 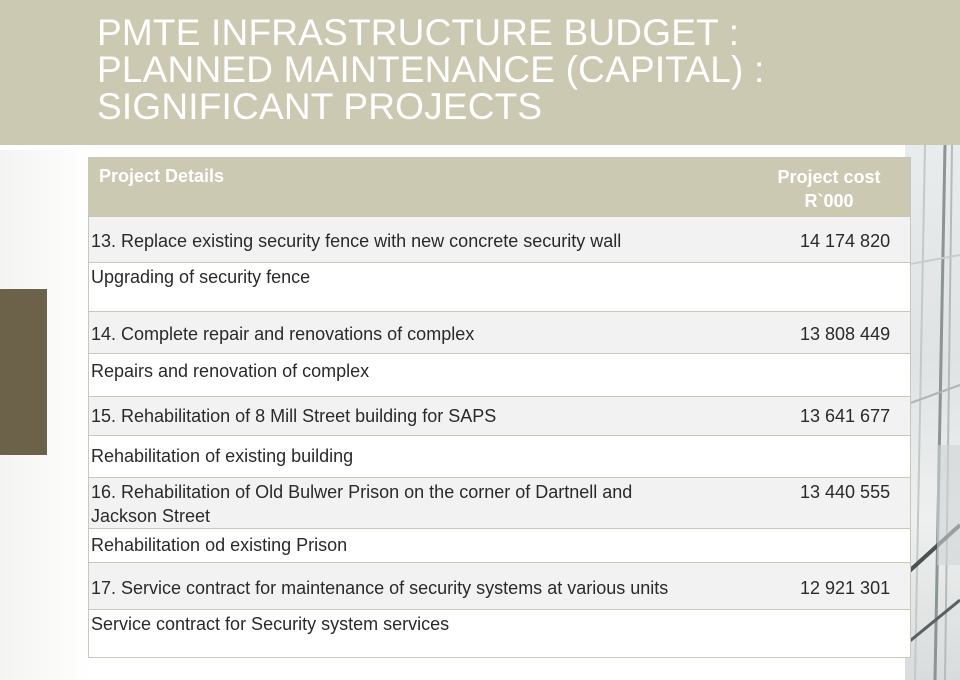 I want to click on table-row-description-13: Upgrading of security fence, so click(x=499, y=286).